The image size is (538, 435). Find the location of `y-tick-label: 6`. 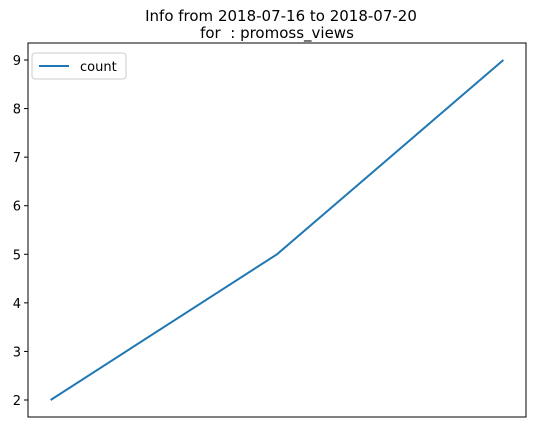

y-tick-label: 6 is located at coordinates (17, 207).